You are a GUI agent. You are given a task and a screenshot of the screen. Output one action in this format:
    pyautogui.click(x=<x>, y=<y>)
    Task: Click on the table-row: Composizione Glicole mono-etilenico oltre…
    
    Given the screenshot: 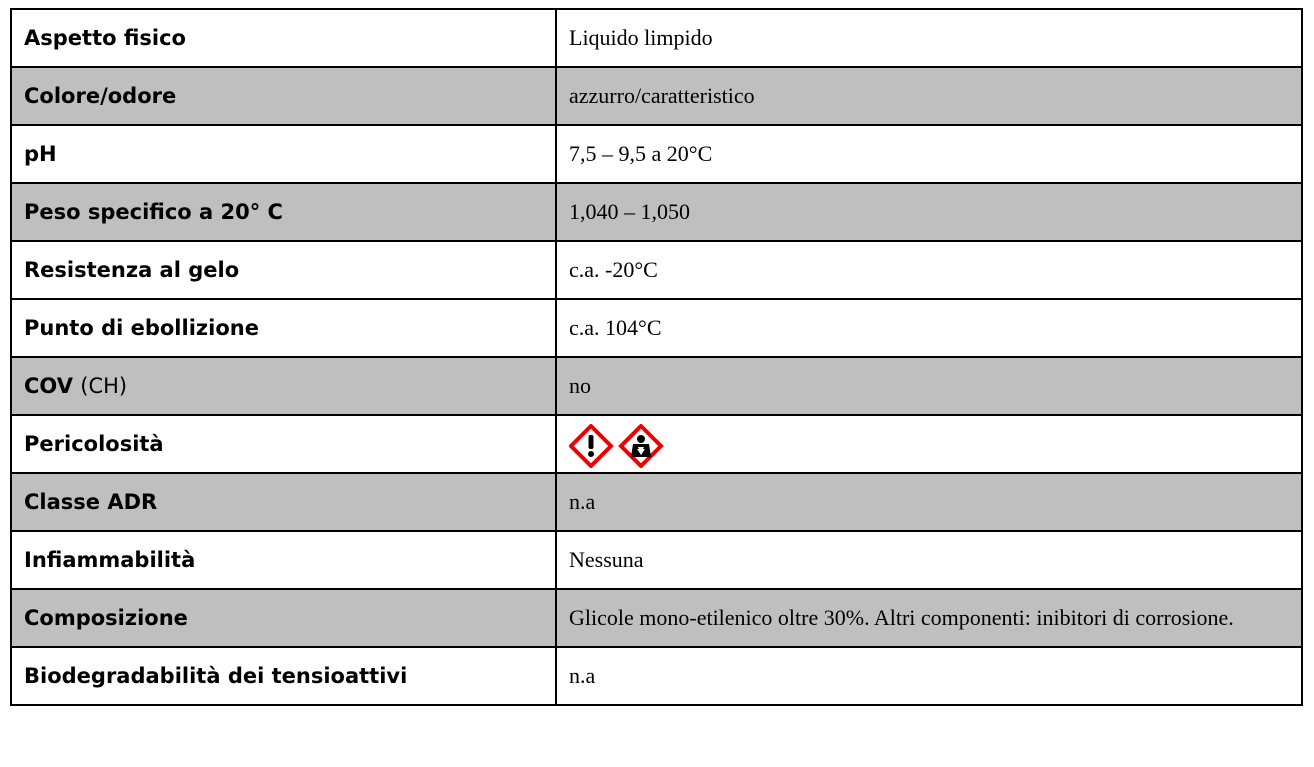 What is the action you would take?
    pyautogui.click(x=656, y=618)
    